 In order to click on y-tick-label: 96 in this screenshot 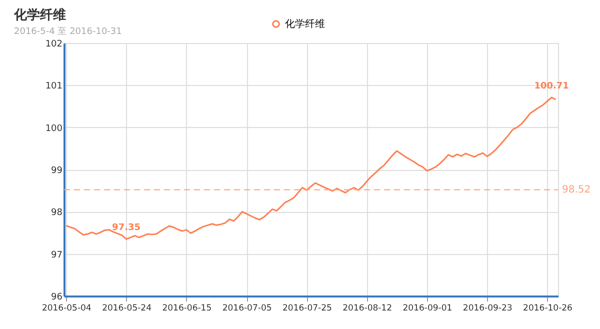, I will do `click(57, 297)`.